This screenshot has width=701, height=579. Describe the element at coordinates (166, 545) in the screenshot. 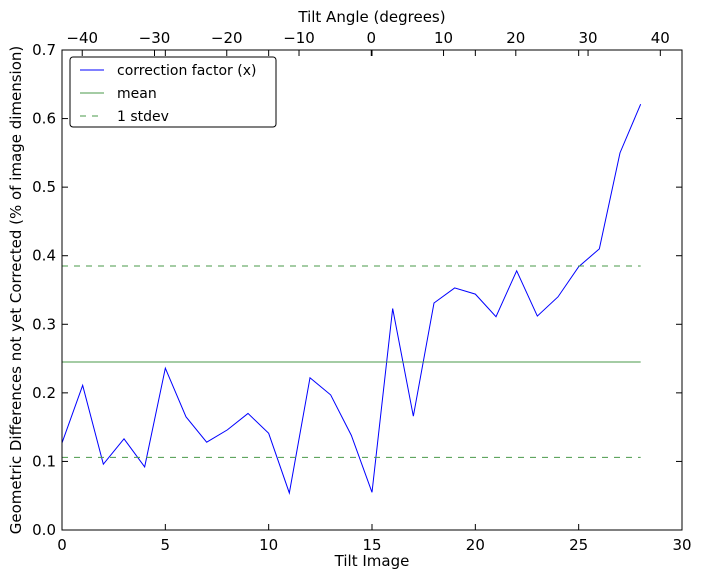

I see `x-tick-label: 5` at that location.